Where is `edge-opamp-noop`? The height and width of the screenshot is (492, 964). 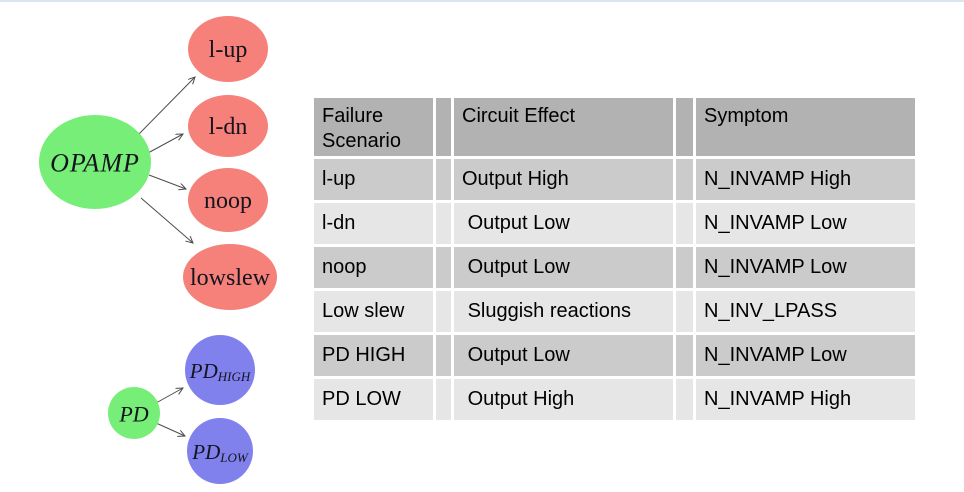
edge-opamp-noop is located at coordinates (167, 181).